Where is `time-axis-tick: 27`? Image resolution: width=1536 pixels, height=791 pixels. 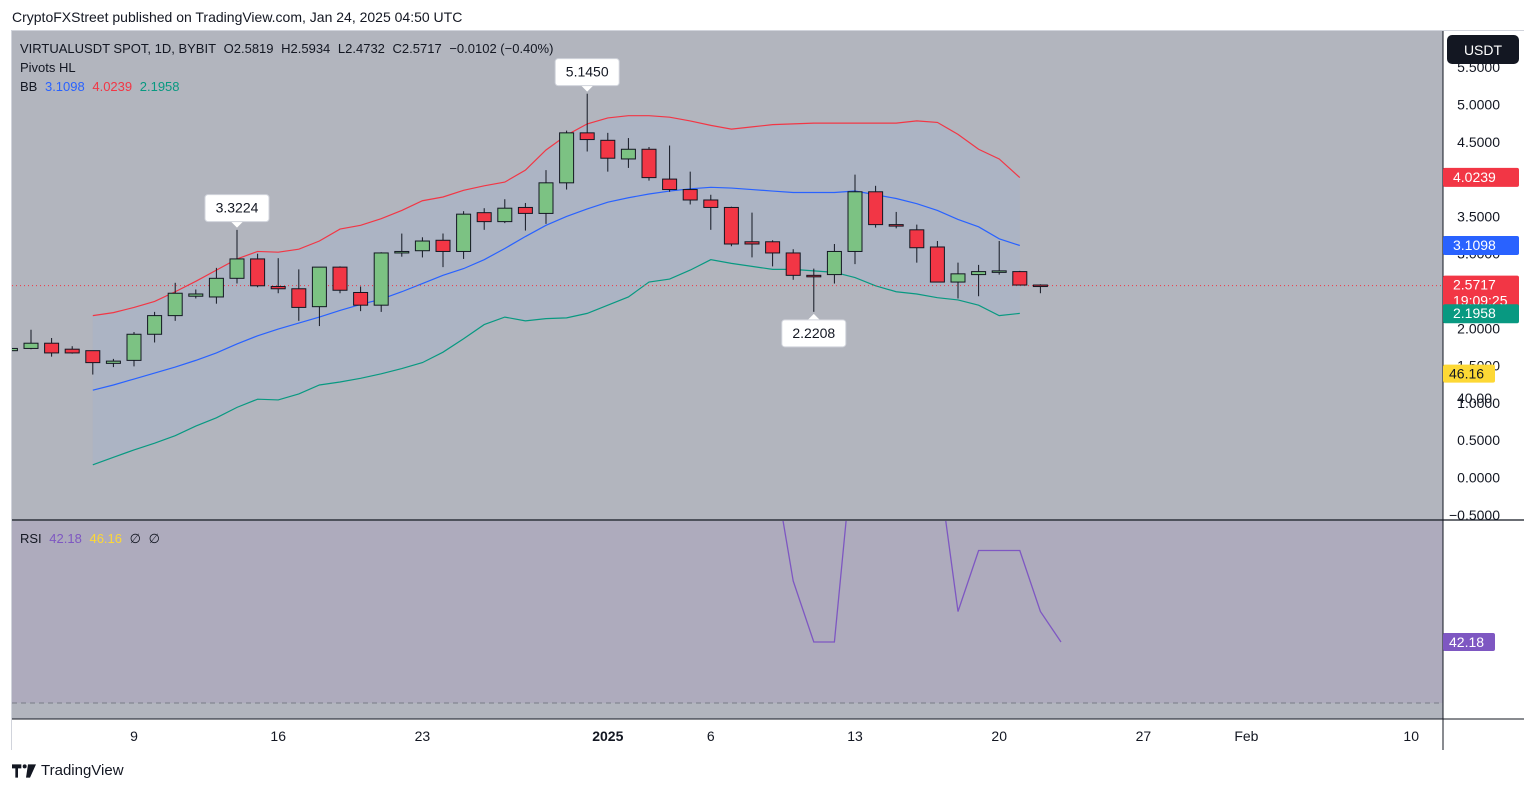 time-axis-tick: 27 is located at coordinates (1144, 736).